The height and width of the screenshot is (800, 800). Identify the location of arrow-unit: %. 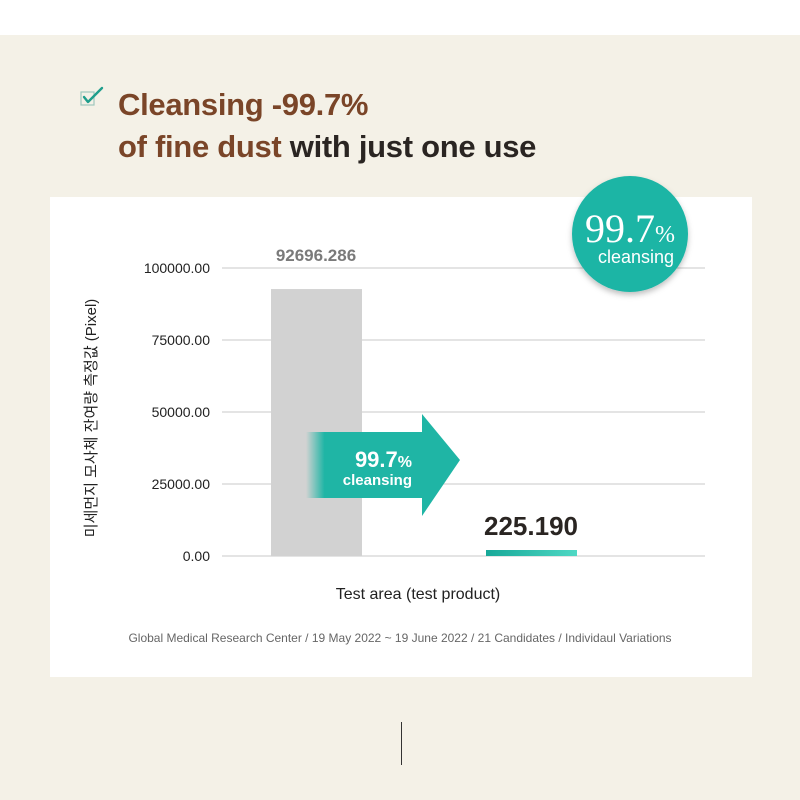
(405, 462).